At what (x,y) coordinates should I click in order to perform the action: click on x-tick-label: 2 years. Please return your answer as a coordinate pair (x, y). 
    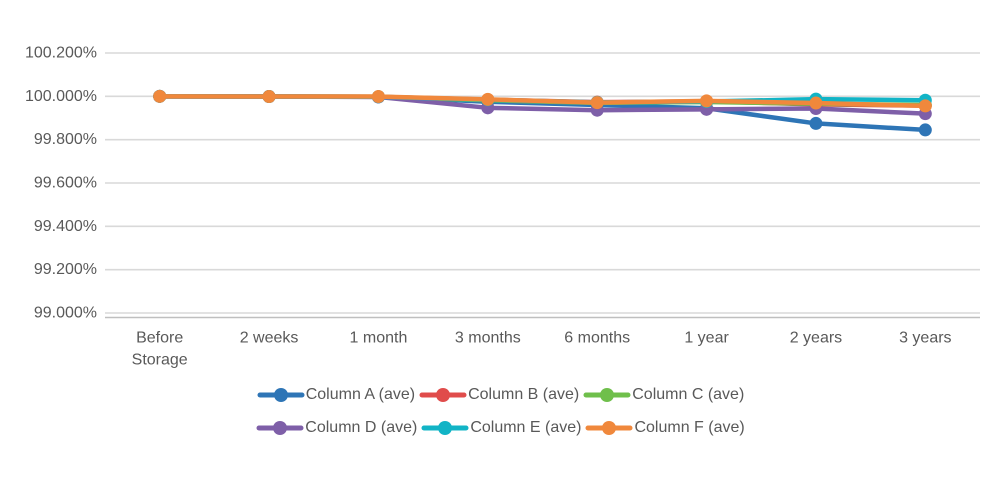
    Looking at the image, I should click on (816, 338).